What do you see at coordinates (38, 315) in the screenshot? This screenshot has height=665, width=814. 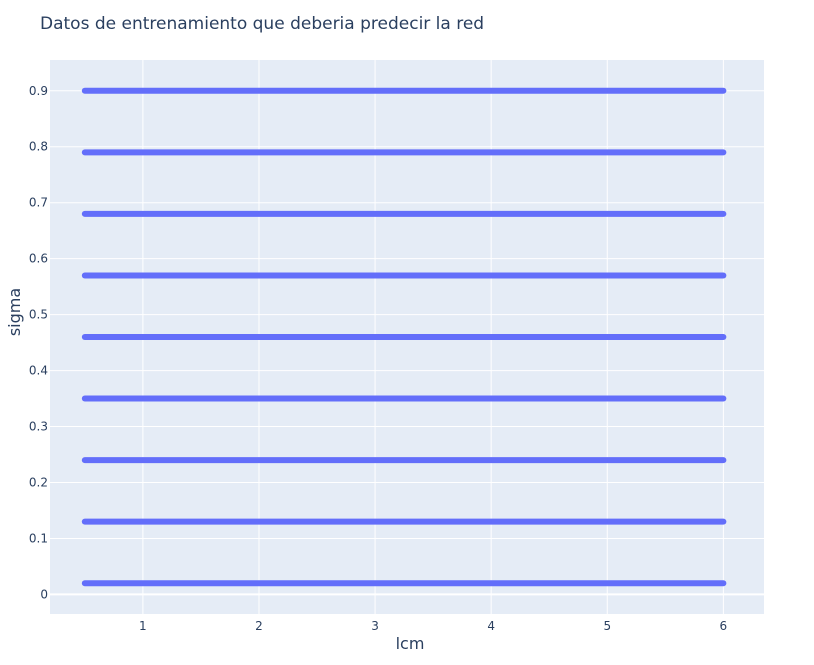 I see `y-tick-label: 0.5` at bounding box center [38, 315].